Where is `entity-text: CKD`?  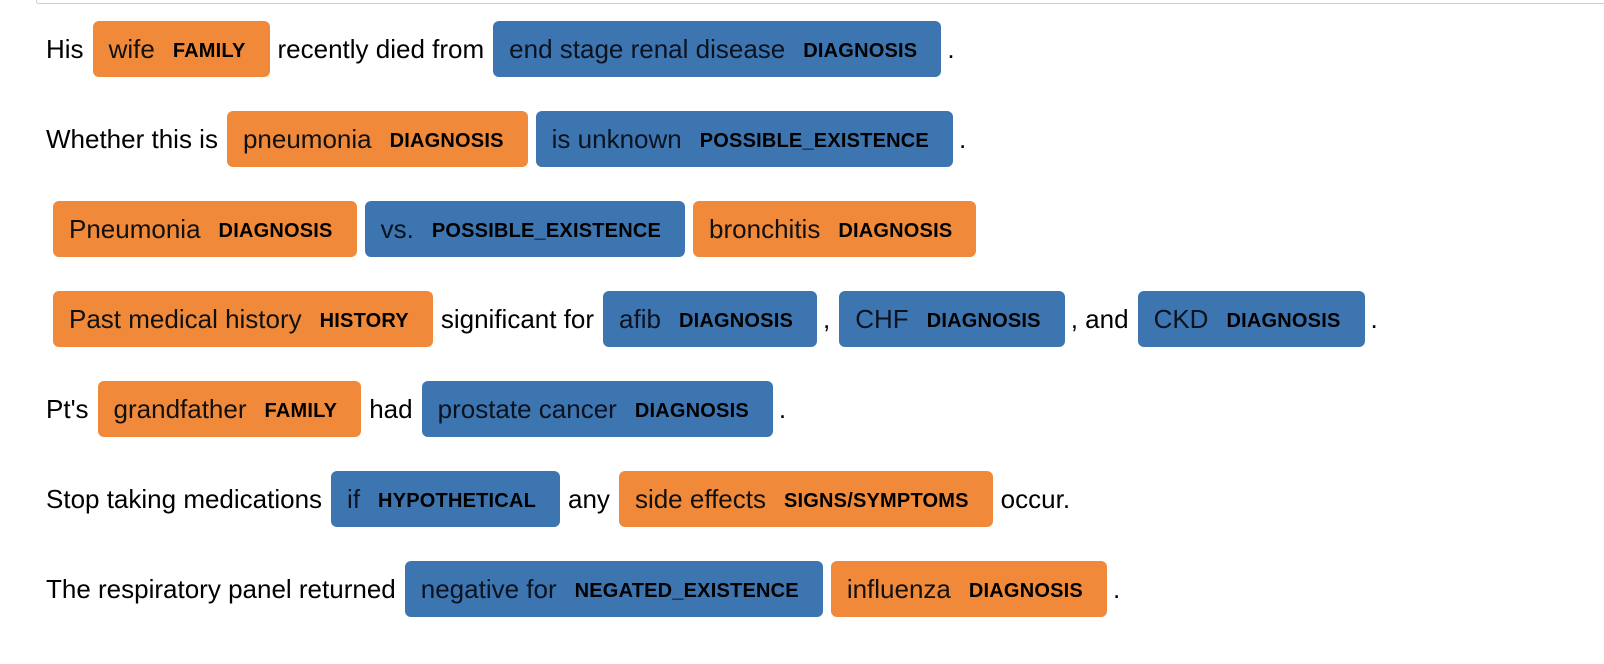 entity-text: CKD is located at coordinates (1181, 318).